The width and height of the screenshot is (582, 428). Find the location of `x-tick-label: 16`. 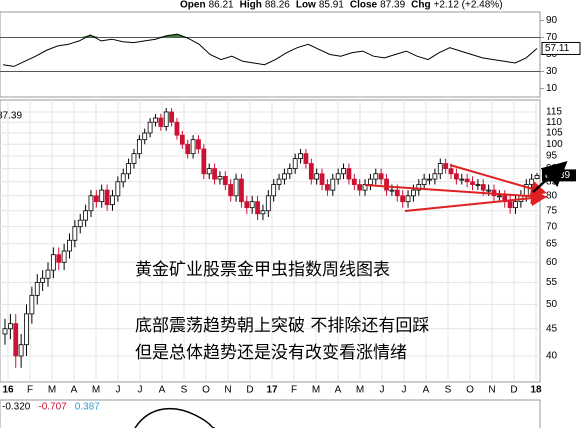

x-tick-label: 16 is located at coordinates (8, 390).